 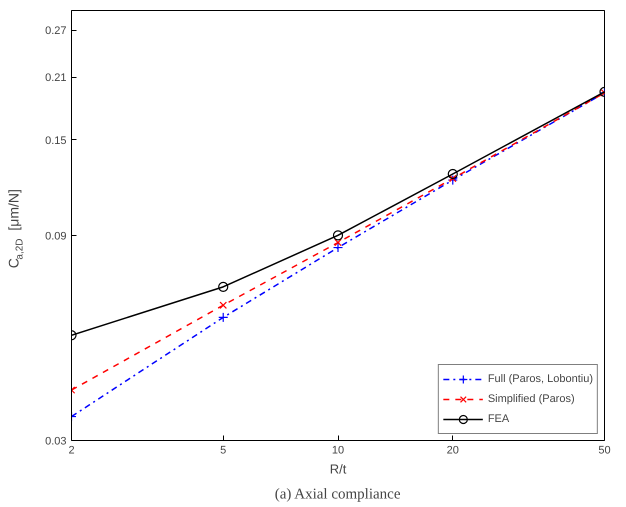 I want to click on x-tick-label: 50, so click(x=604, y=450).